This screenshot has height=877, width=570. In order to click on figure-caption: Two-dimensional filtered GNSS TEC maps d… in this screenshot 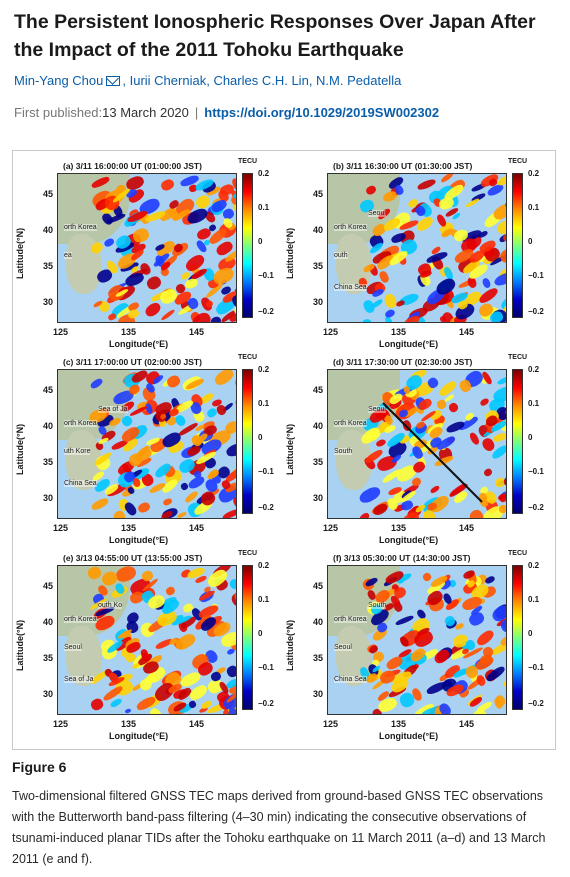, I will do `click(279, 827)`.